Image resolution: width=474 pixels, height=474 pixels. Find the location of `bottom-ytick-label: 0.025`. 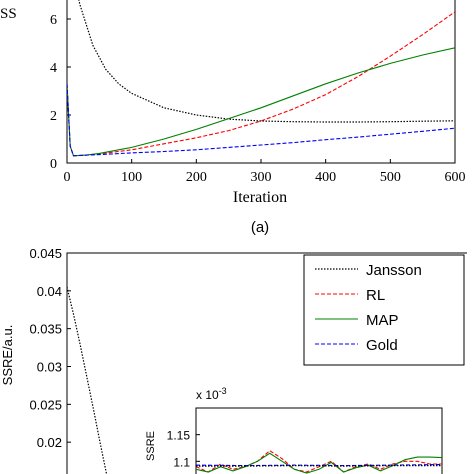

bottom-ytick-label: 0.025 is located at coordinates (45, 404).